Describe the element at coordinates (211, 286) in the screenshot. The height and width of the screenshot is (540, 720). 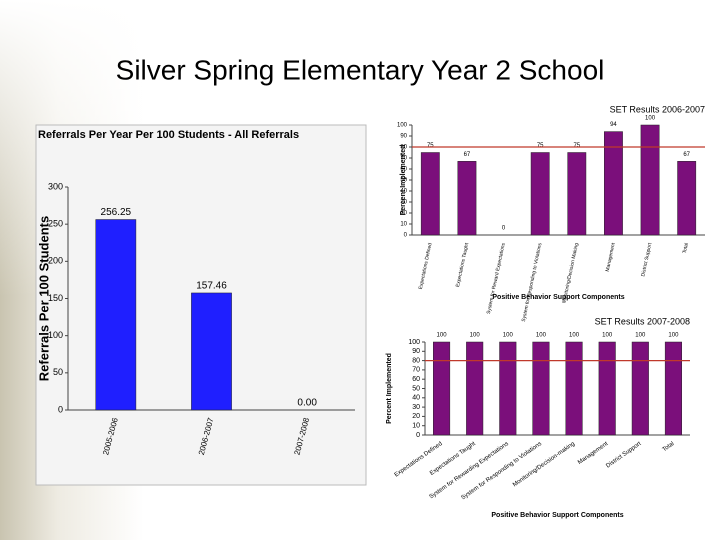
I see `value-label: 157.46` at that location.